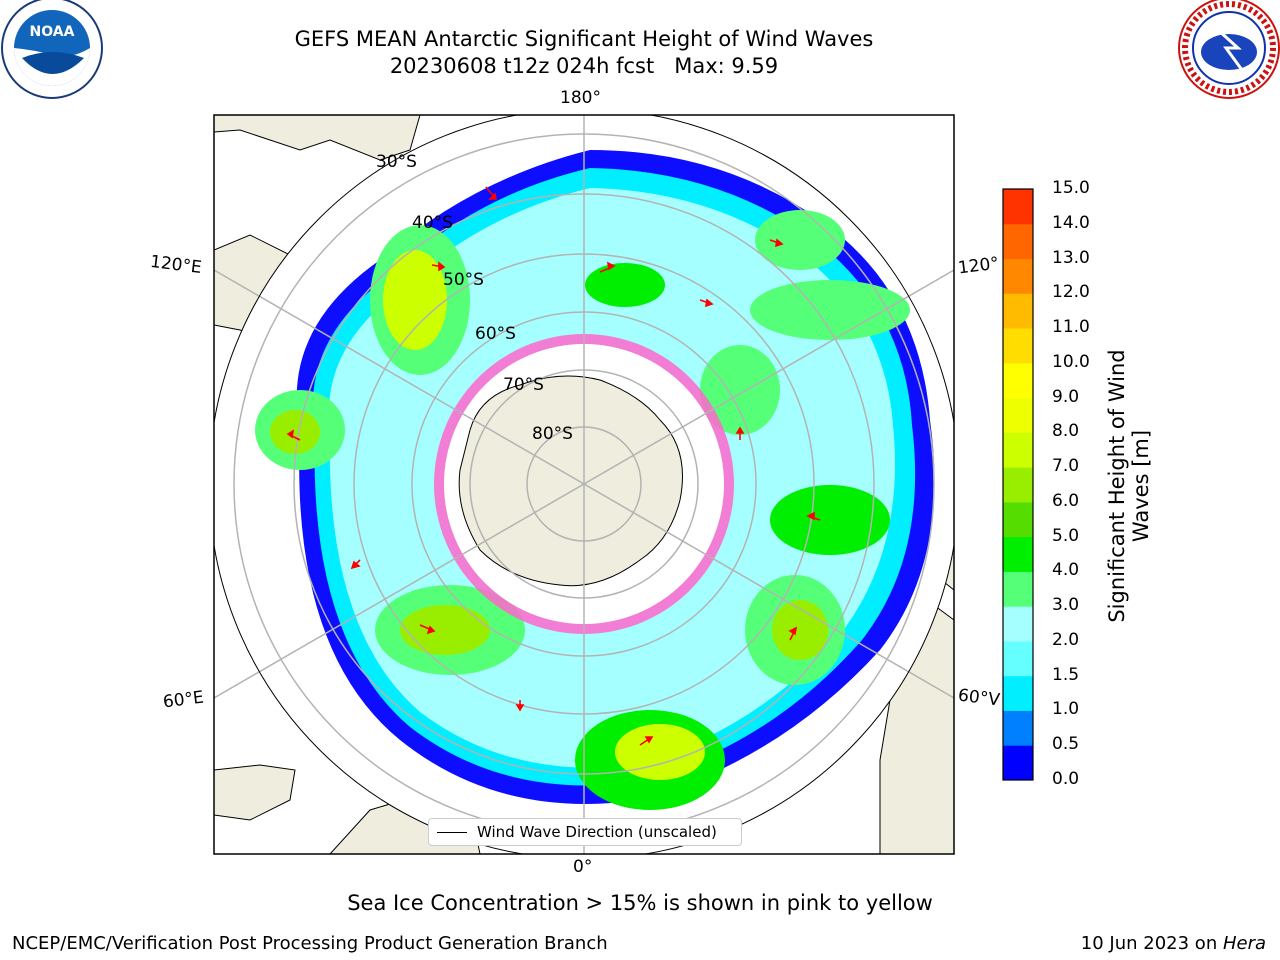  I want to click on colorbar-tick-label: 11.0, so click(1071, 327).